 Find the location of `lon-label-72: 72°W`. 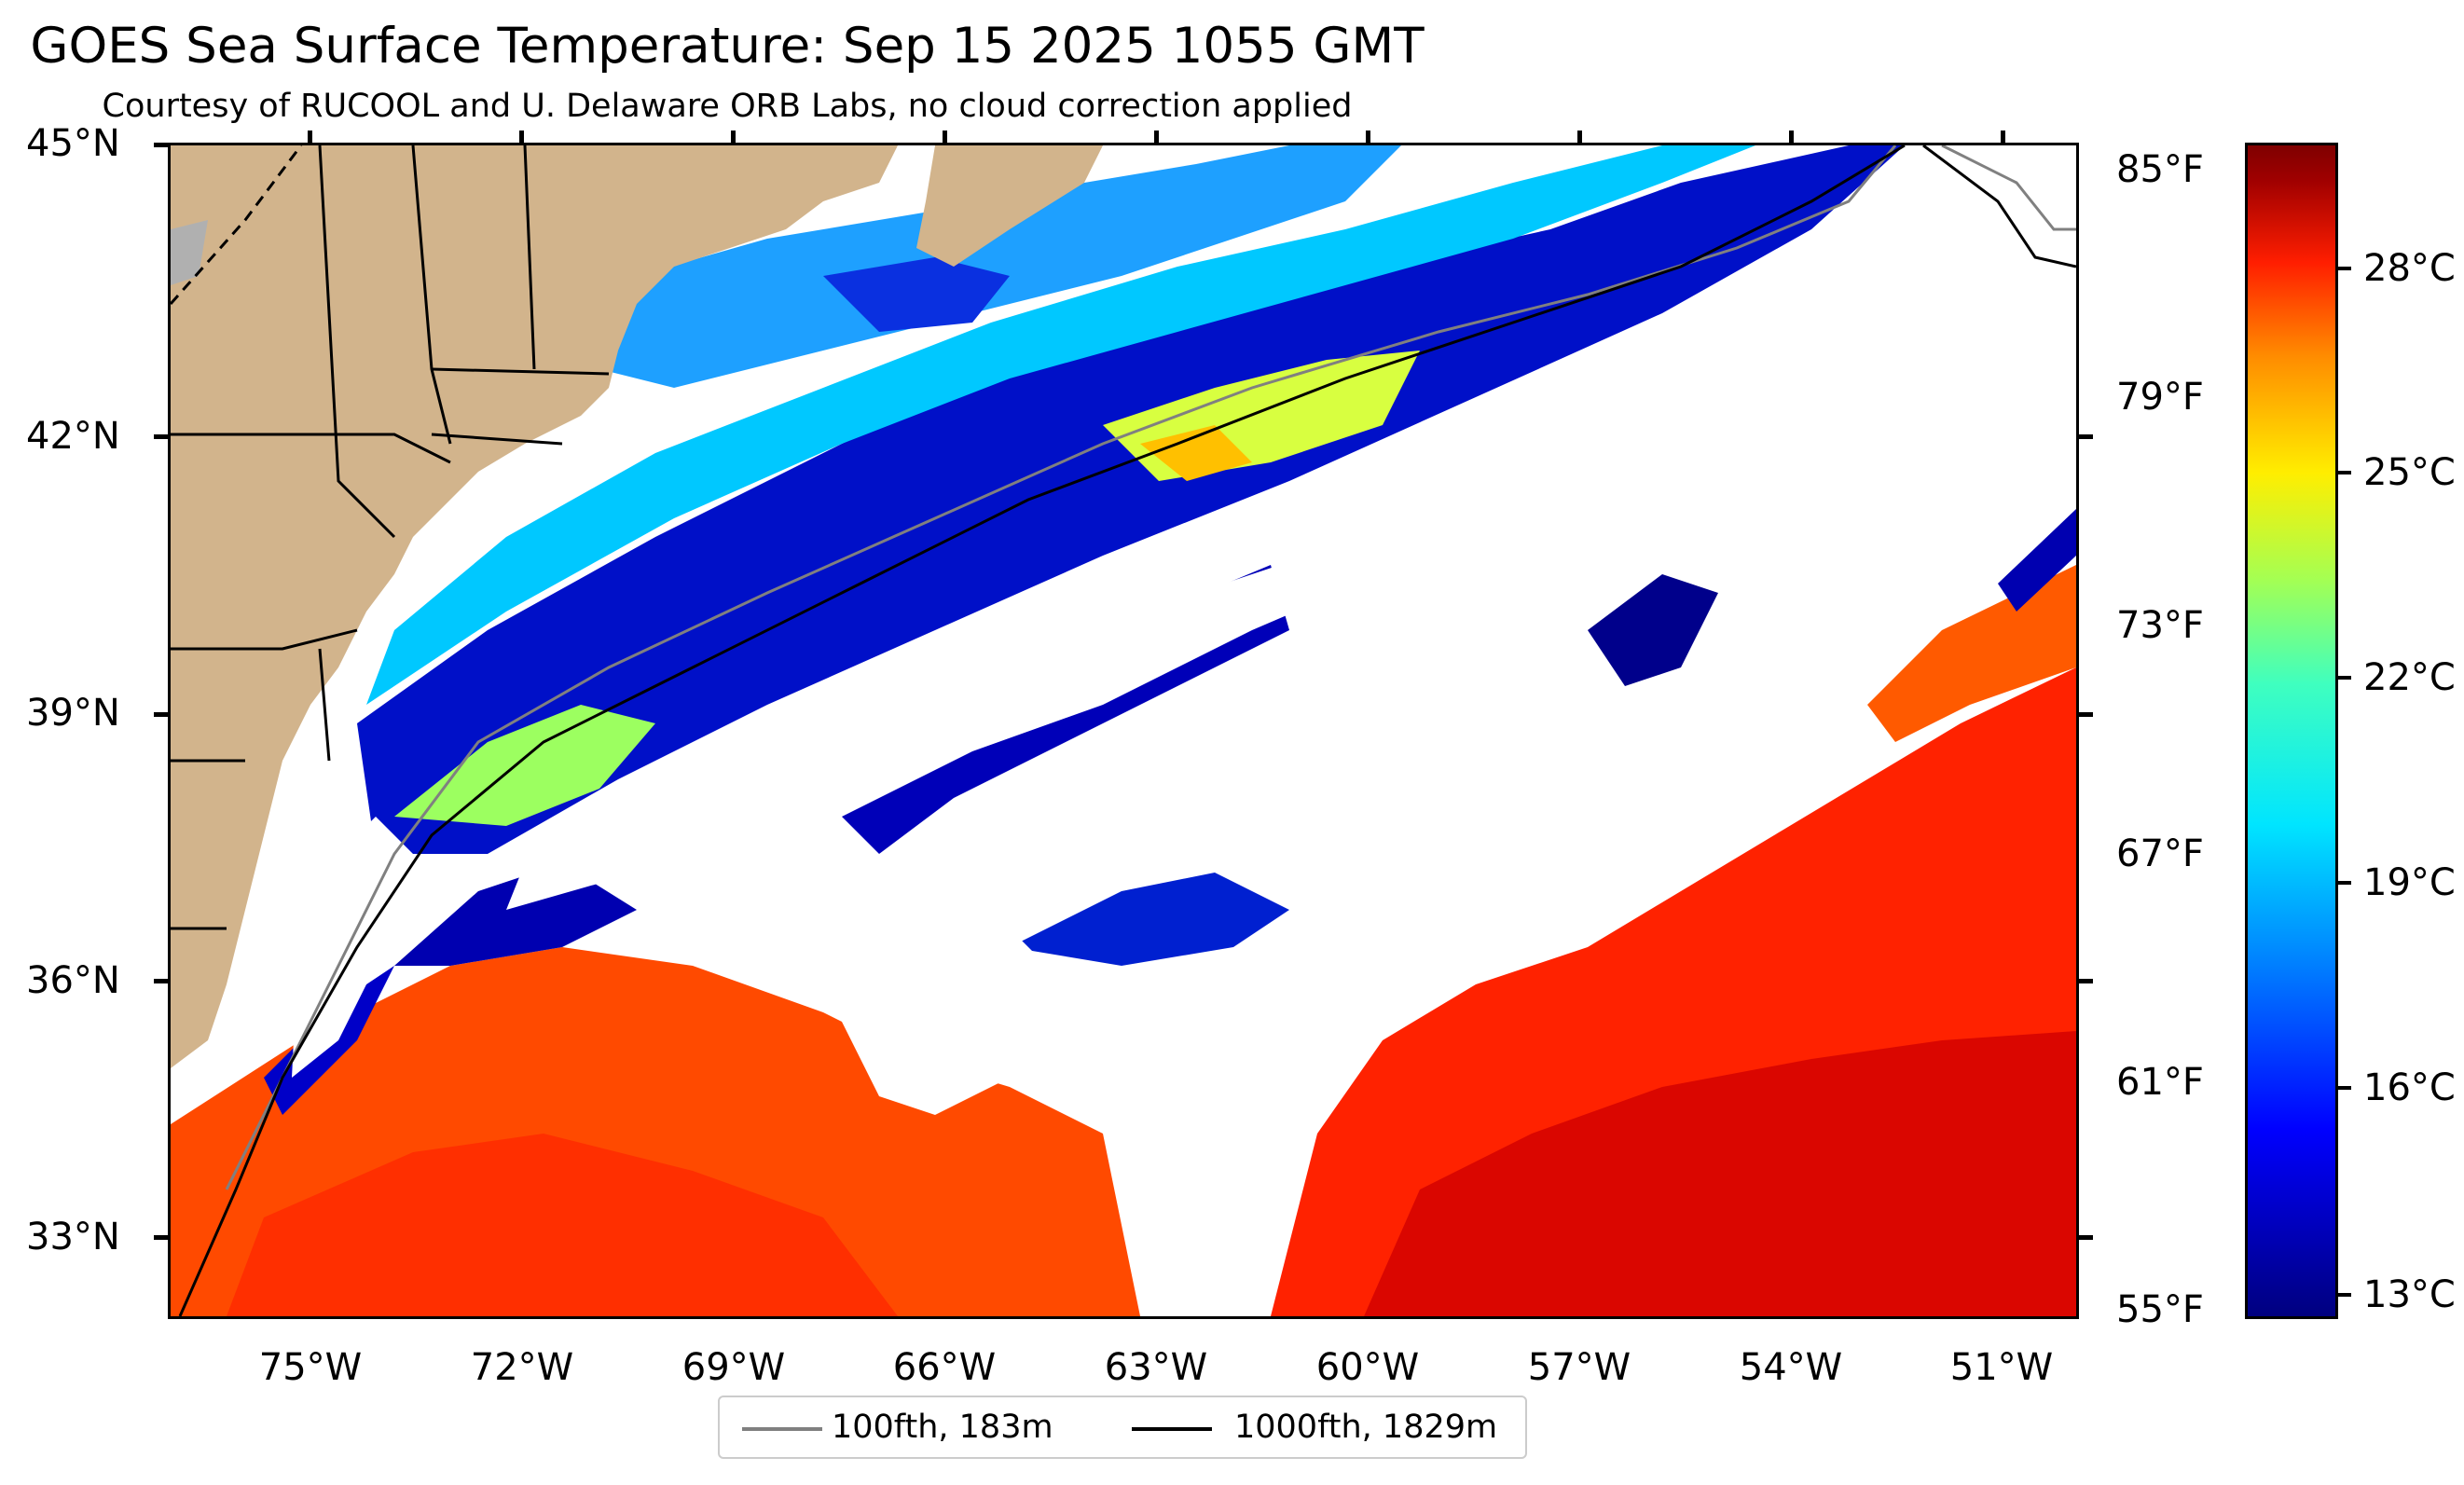

lon-label-72: 72°W is located at coordinates (522, 1367).